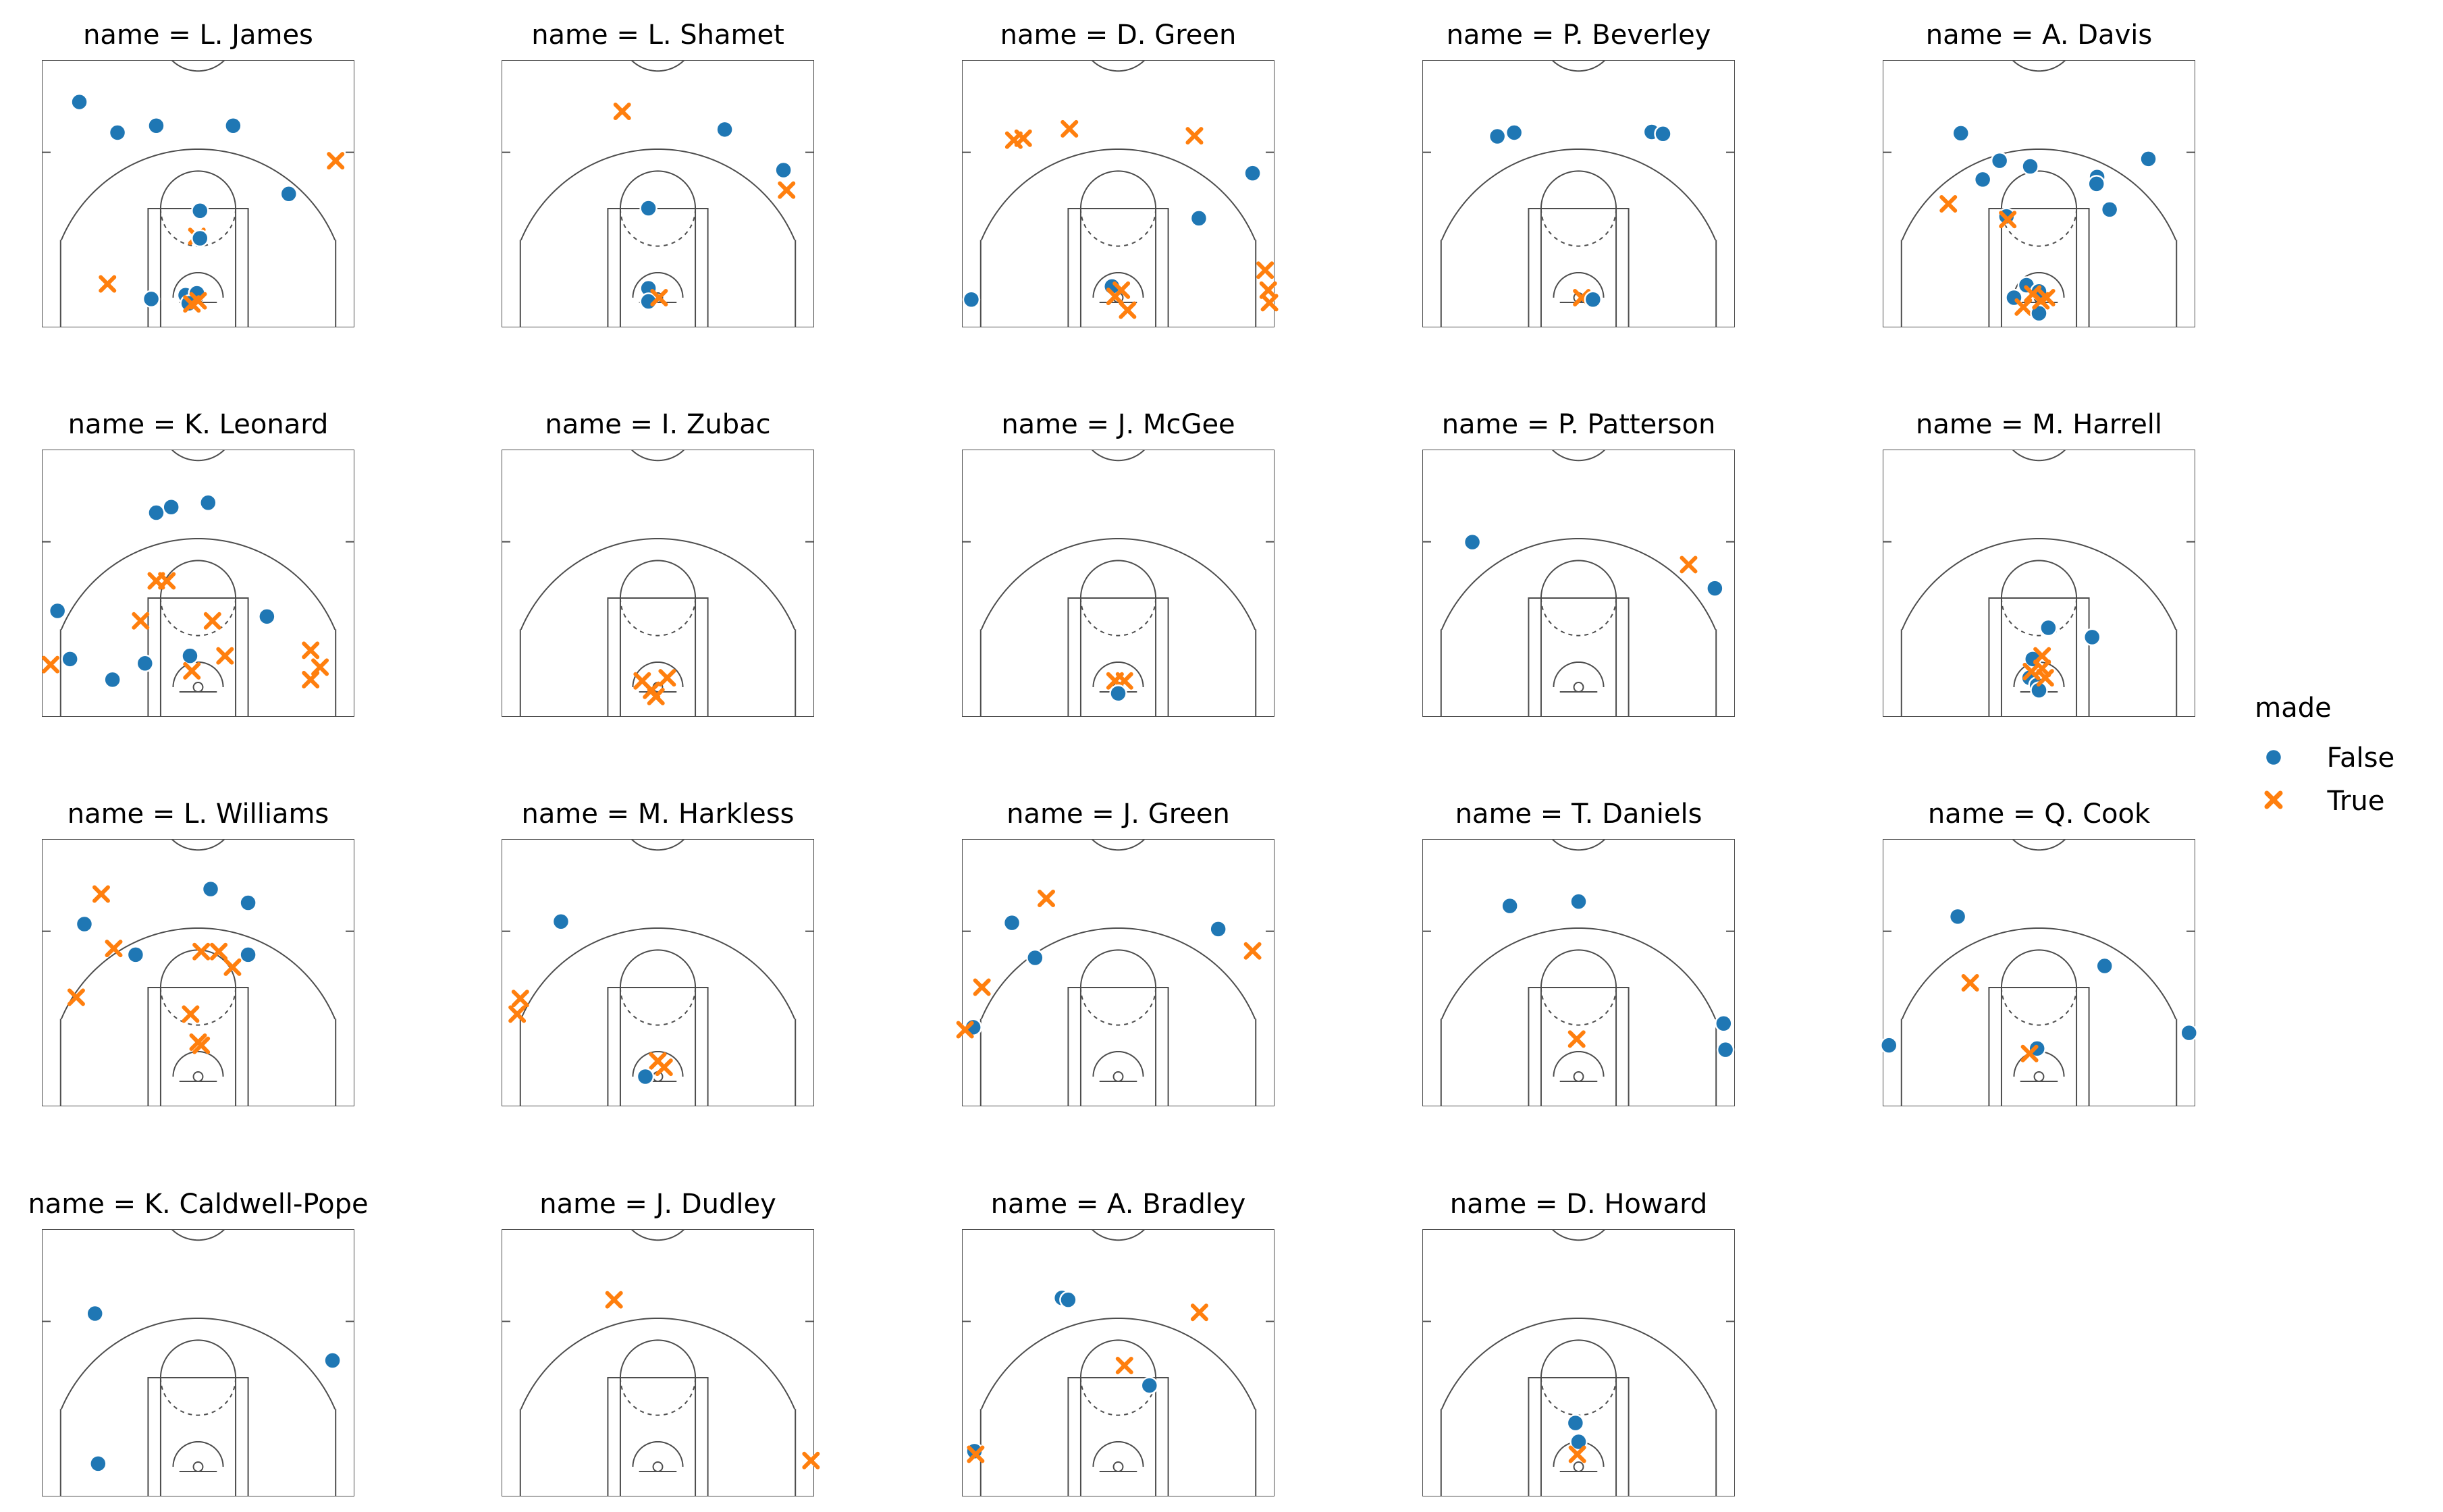 The image size is (2443, 1512). What do you see at coordinates (658, 814) in the screenshot?
I see `panel-title: name = M. Harkless` at bounding box center [658, 814].